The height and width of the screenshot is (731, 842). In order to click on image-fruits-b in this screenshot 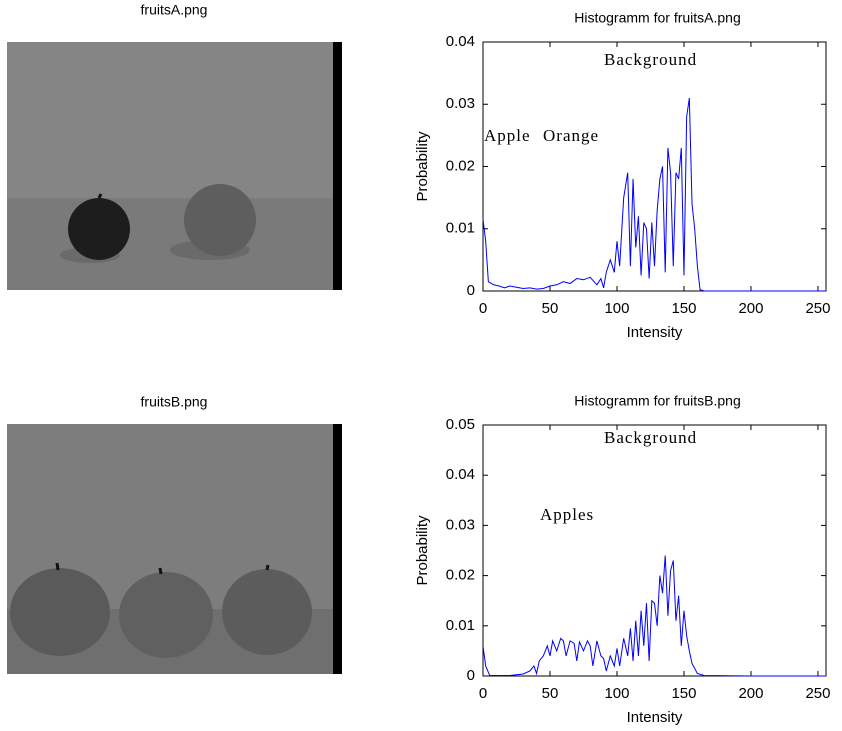, I will do `click(174, 549)`.